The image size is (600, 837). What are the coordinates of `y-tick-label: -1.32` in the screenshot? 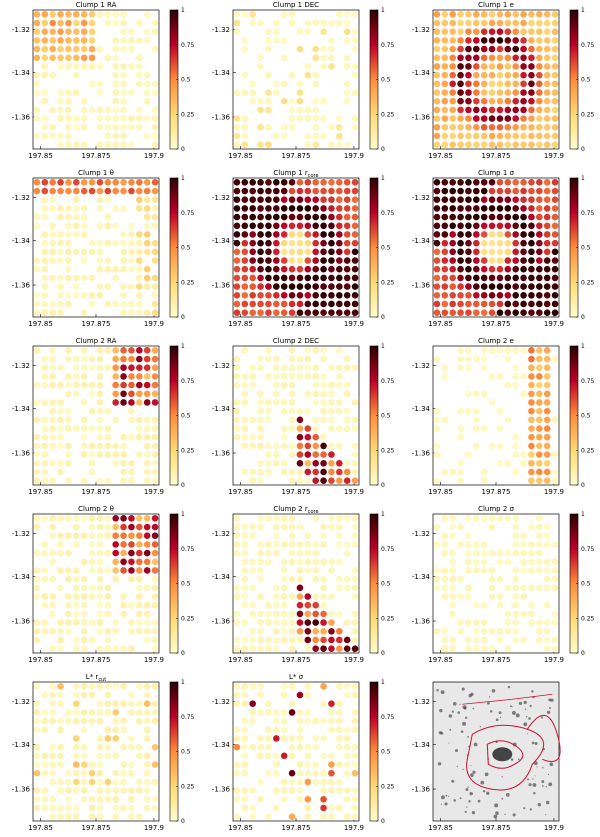 It's located at (221, 198).